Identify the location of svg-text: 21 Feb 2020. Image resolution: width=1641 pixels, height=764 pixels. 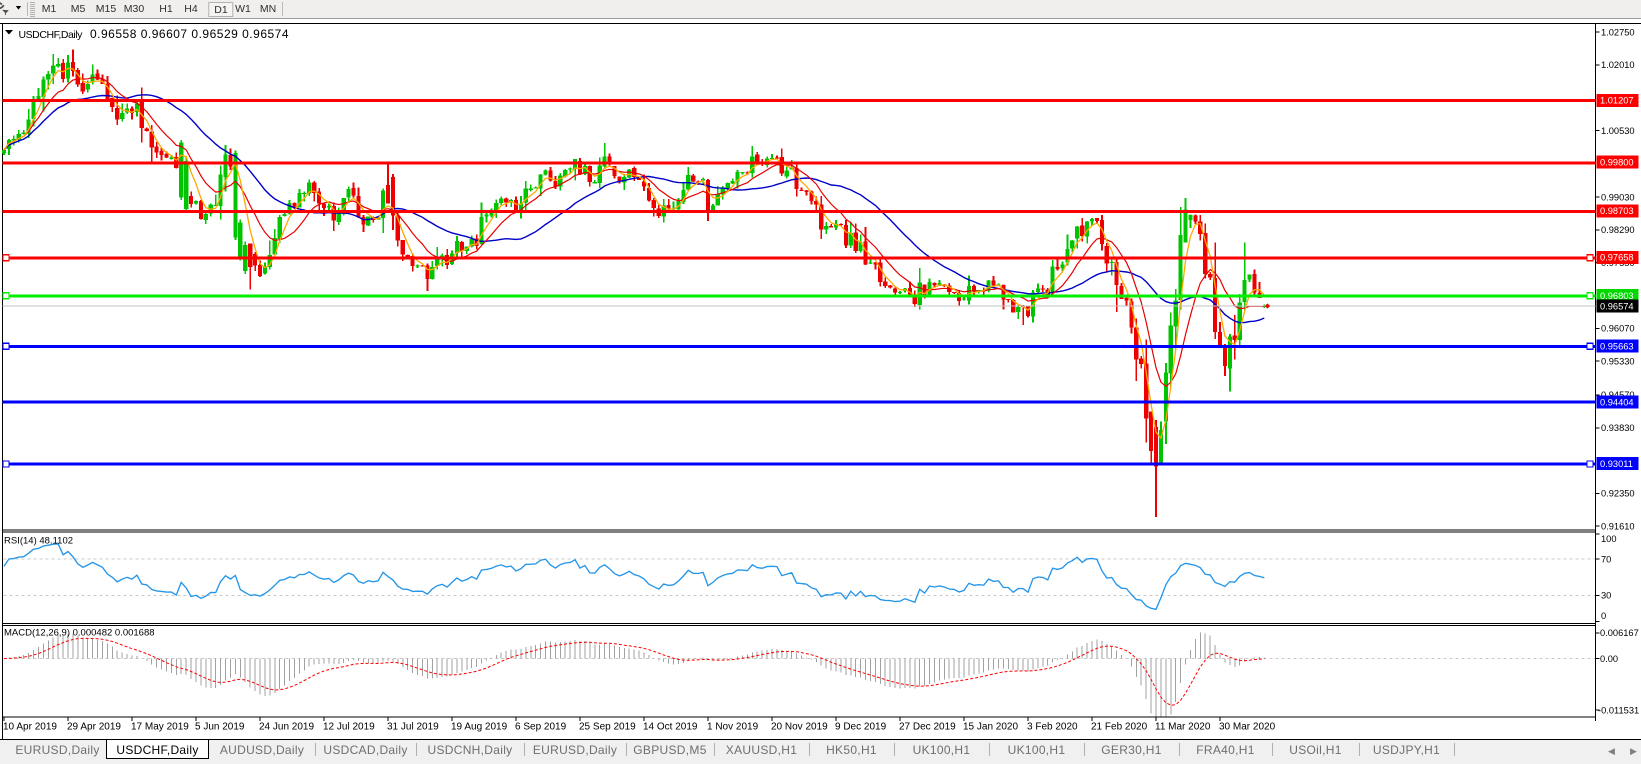
(1119, 727).